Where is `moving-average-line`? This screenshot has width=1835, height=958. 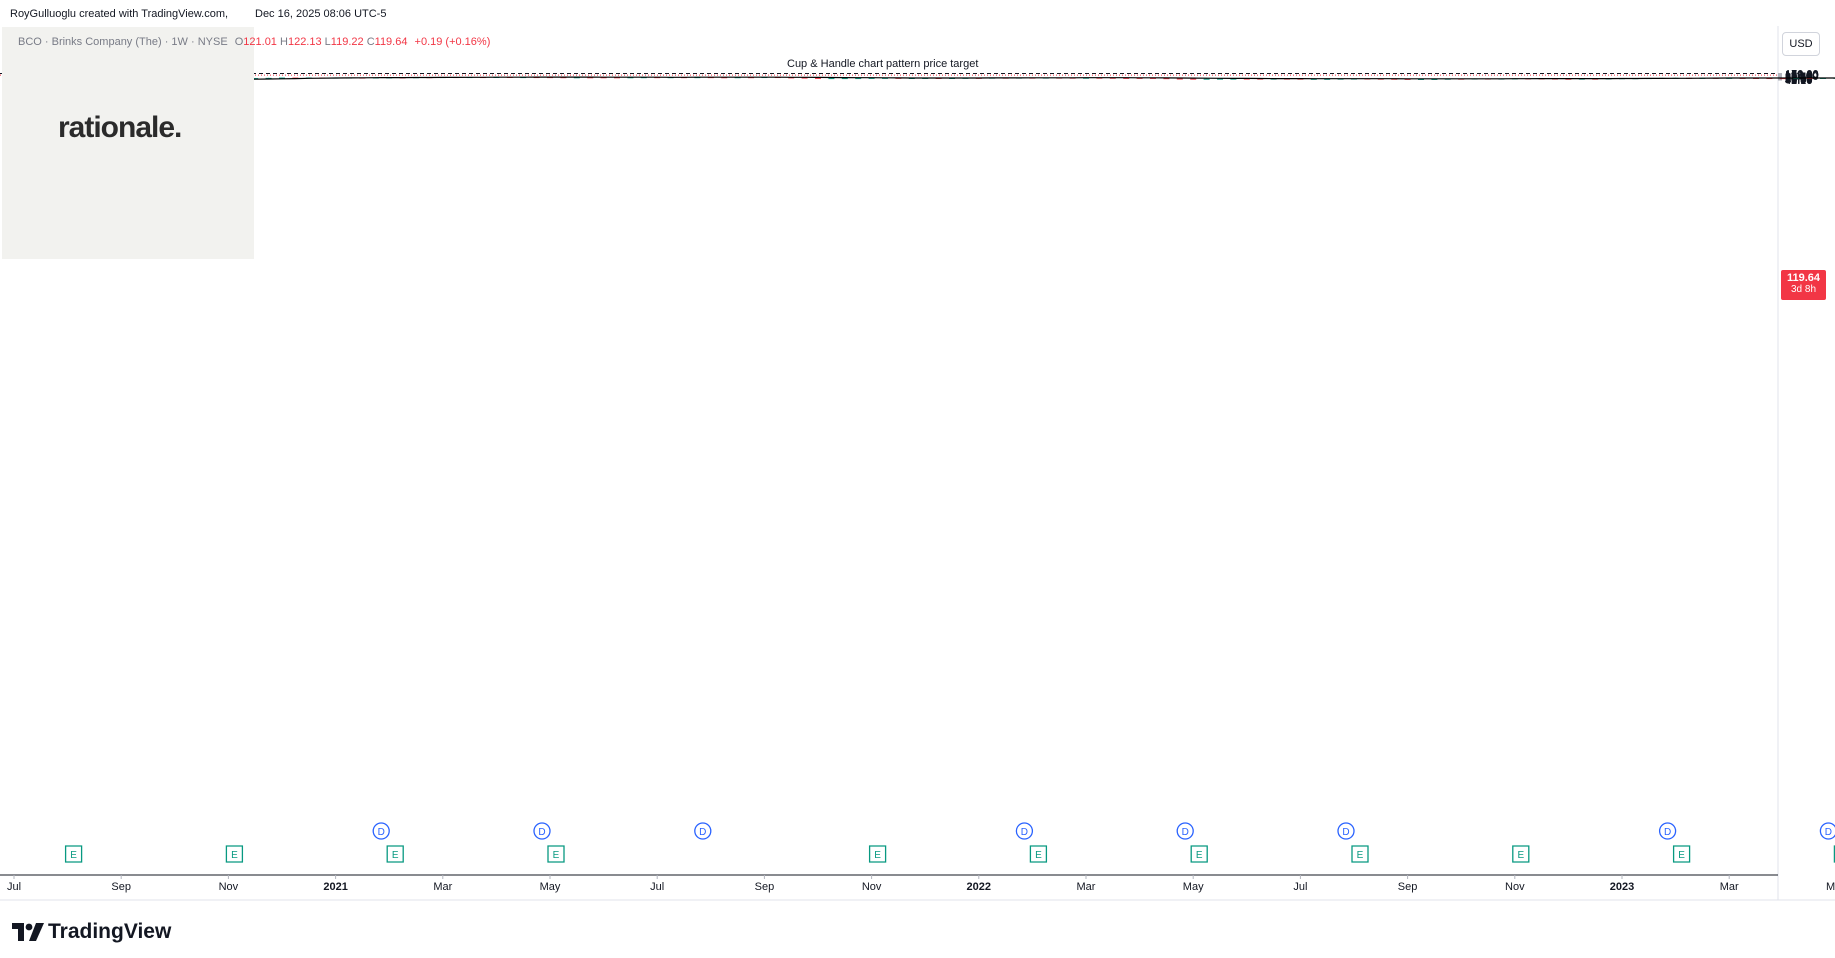
moving-average-line is located at coordinates (924, 78).